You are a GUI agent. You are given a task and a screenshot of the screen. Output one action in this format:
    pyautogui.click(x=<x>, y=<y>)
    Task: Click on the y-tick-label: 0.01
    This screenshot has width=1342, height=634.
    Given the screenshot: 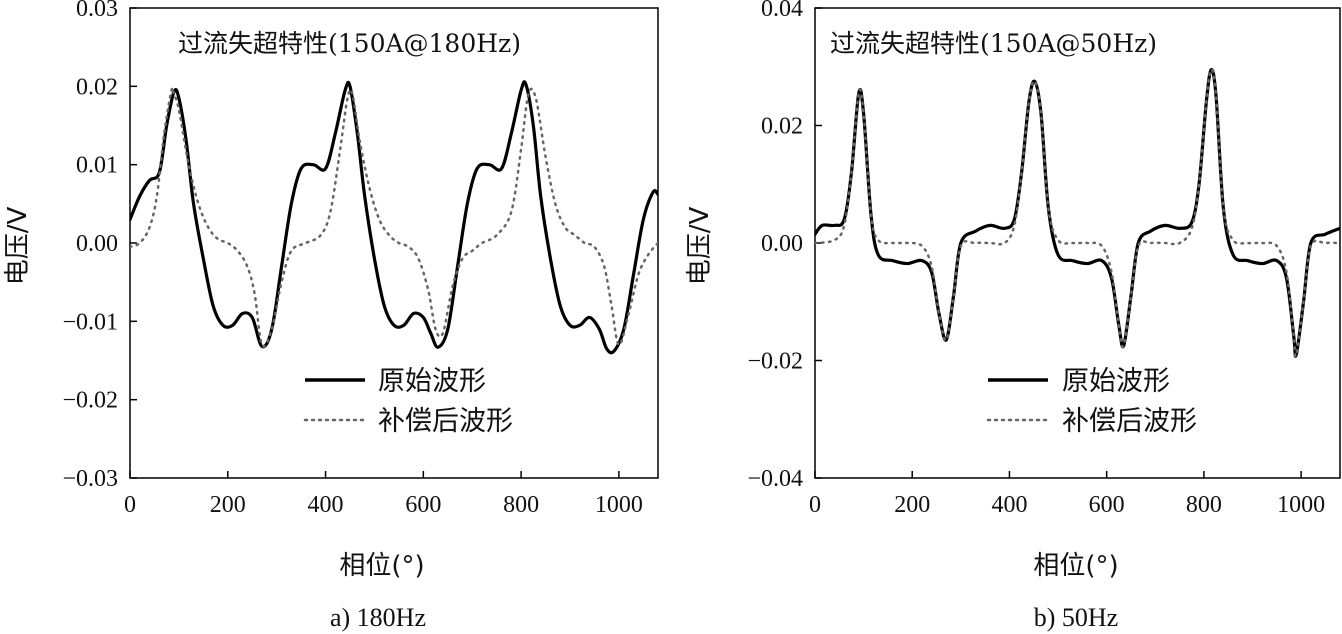 What is the action you would take?
    pyautogui.click(x=97, y=166)
    